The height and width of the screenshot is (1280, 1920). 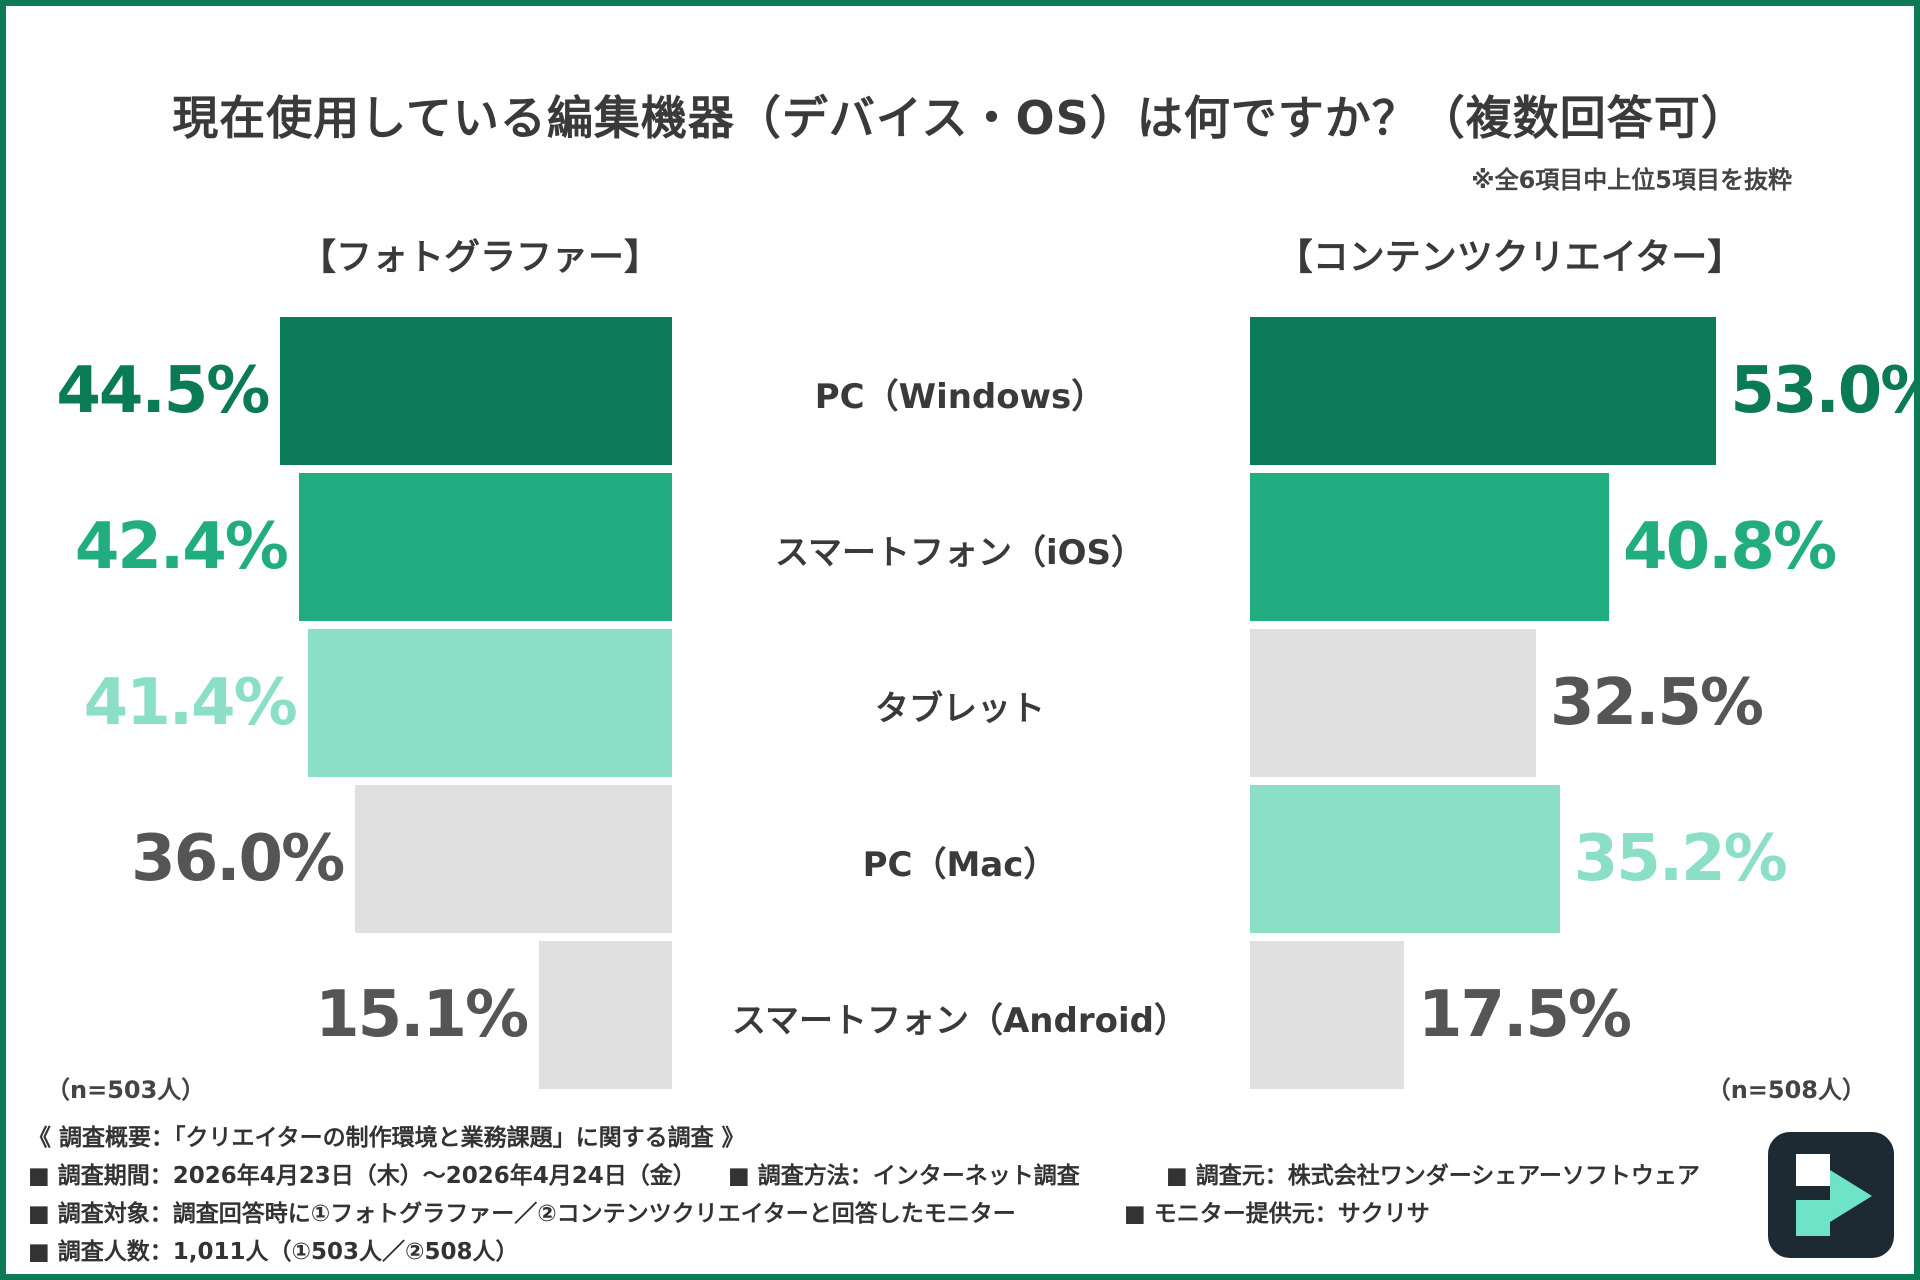 What do you see at coordinates (1510, 257) in the screenshot?
I see `right-series-title: 【コンテンツクリエイター】` at bounding box center [1510, 257].